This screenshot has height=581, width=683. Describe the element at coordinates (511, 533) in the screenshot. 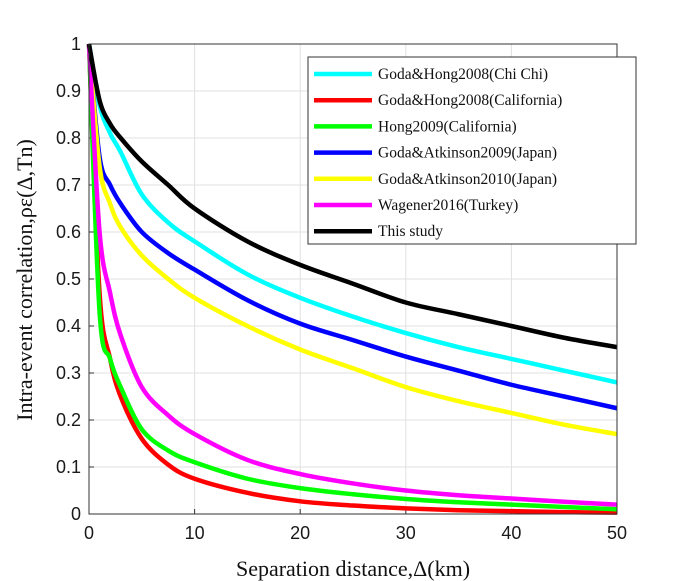

I see `x-tick-label: 40` at that location.